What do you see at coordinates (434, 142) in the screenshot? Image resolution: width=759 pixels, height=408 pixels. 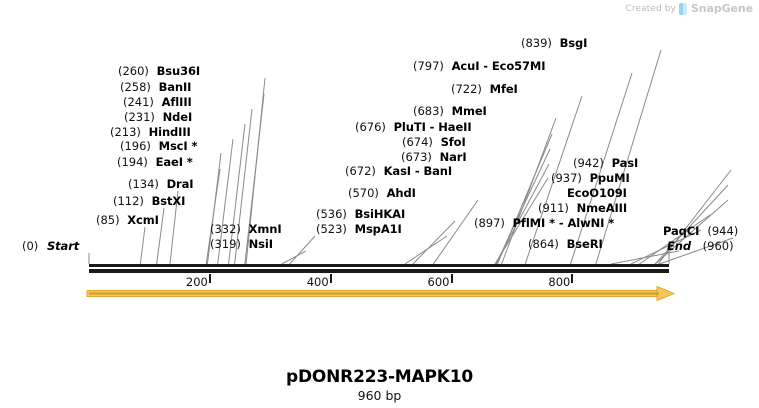 I see `restriction-site-label: (674) SfoI` at bounding box center [434, 142].